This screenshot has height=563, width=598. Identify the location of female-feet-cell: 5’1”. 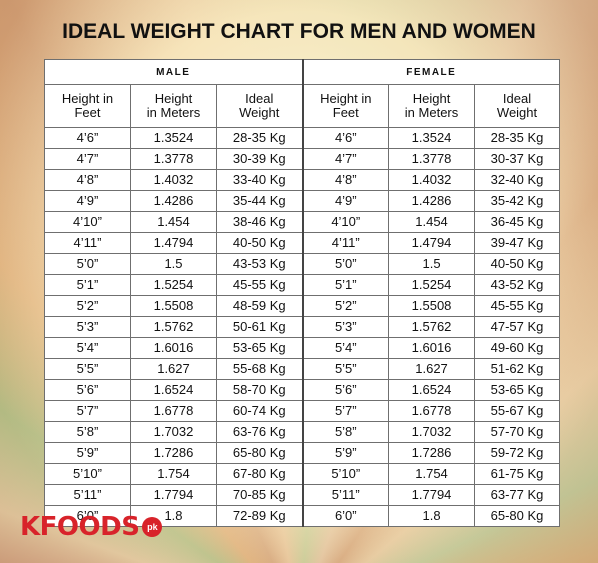
(345, 285).